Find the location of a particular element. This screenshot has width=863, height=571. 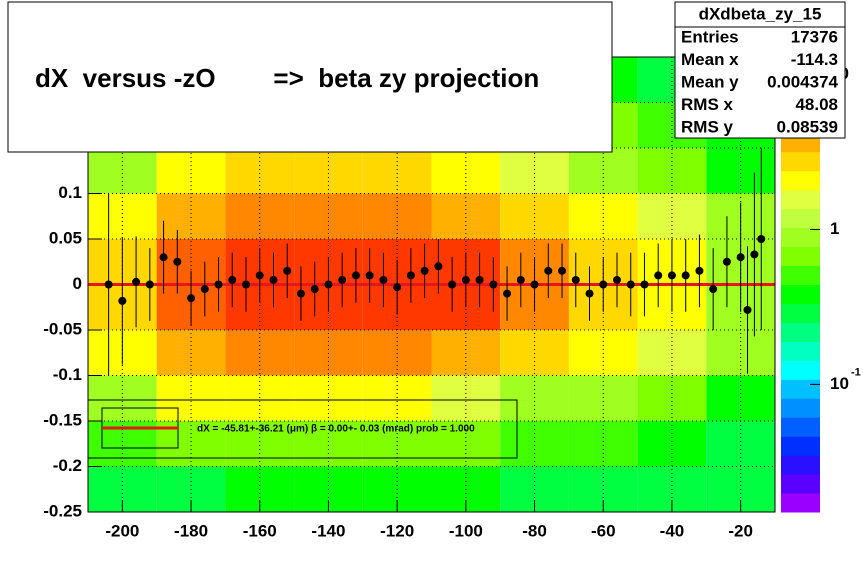

y-tick-label: 0.1 is located at coordinates (70, 192).